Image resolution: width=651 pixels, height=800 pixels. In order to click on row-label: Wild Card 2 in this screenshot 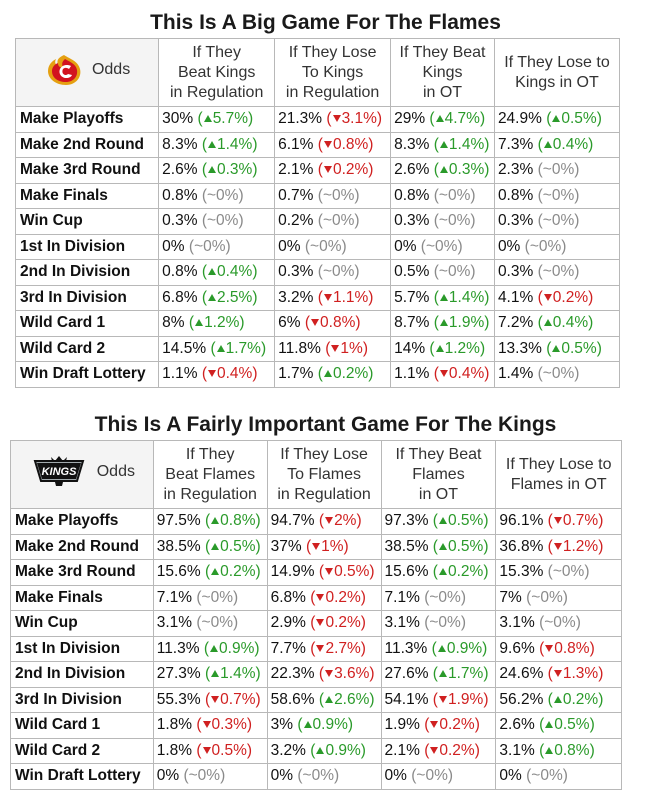, I will do `click(82, 750)`.